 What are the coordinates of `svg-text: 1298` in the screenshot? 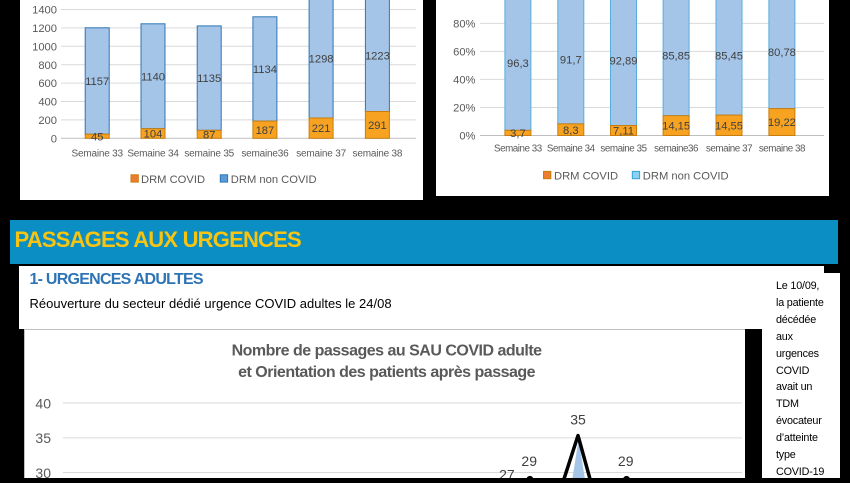 It's located at (321, 59).